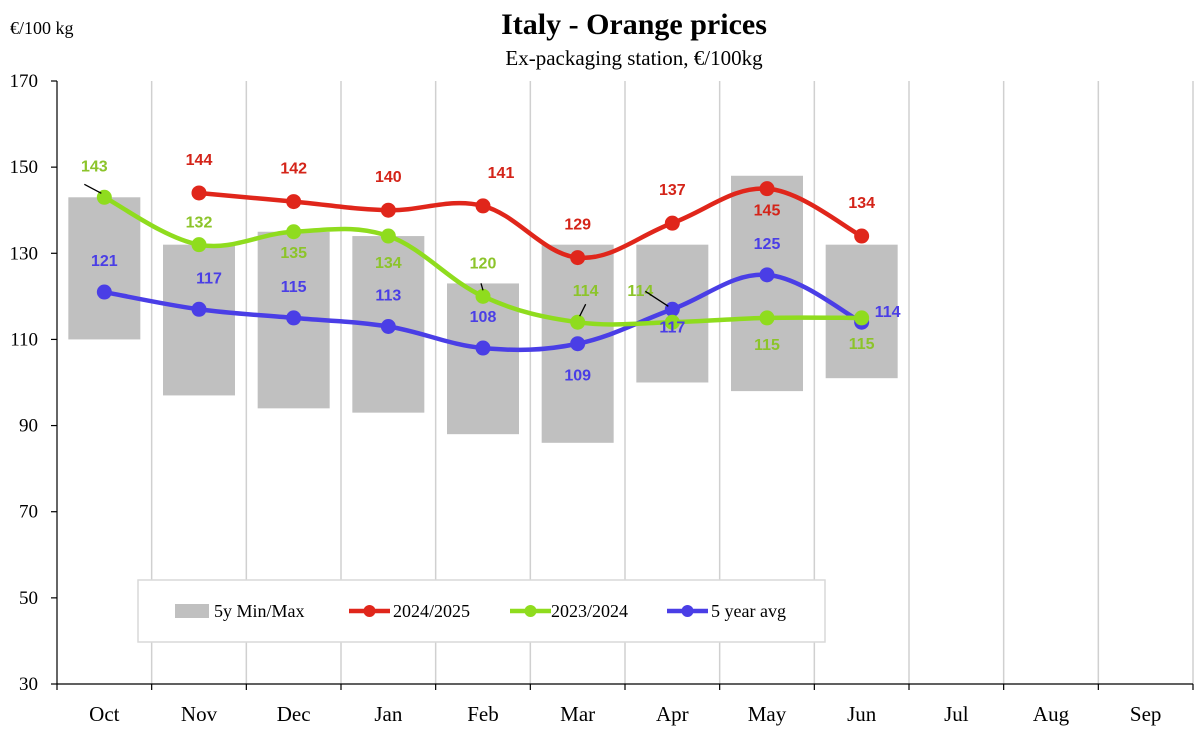 The height and width of the screenshot is (733, 1200). What do you see at coordinates (634, 24) in the screenshot?
I see `chart-title: Italy - Orange prices` at bounding box center [634, 24].